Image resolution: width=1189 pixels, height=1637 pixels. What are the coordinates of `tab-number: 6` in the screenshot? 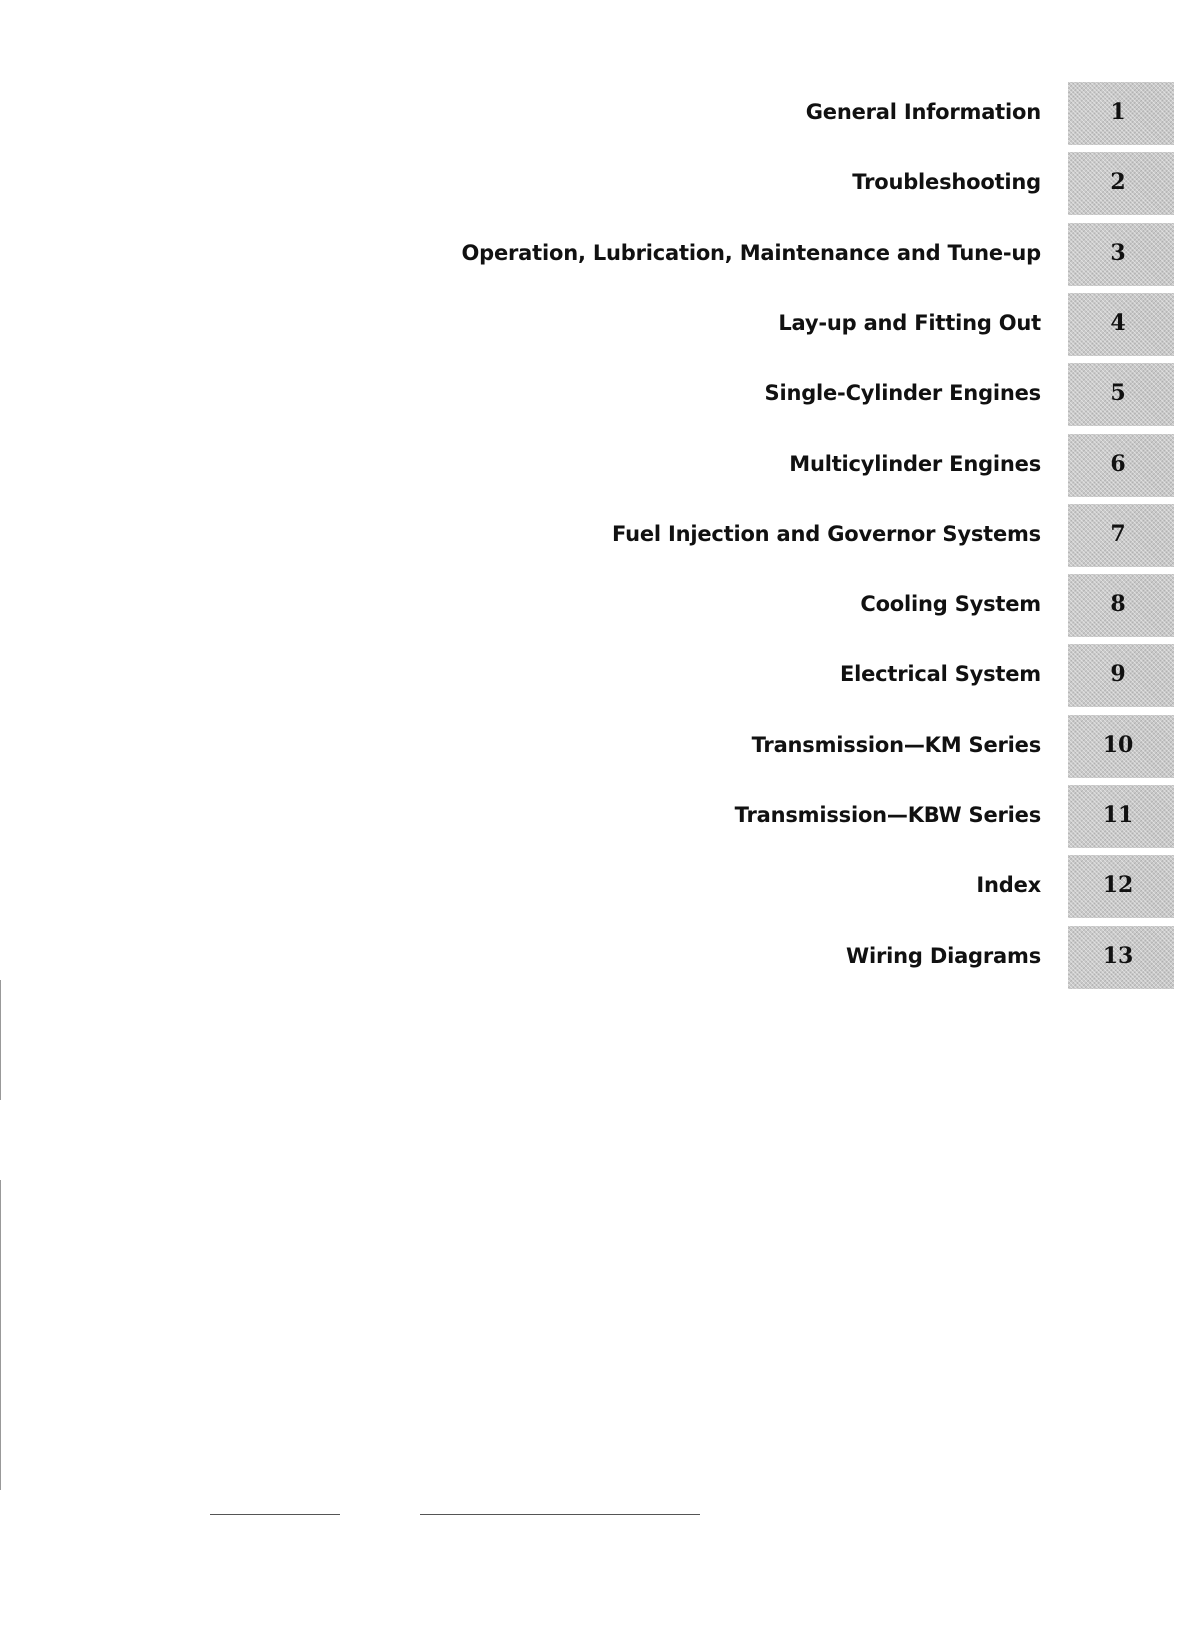 It's located at (1118, 463).